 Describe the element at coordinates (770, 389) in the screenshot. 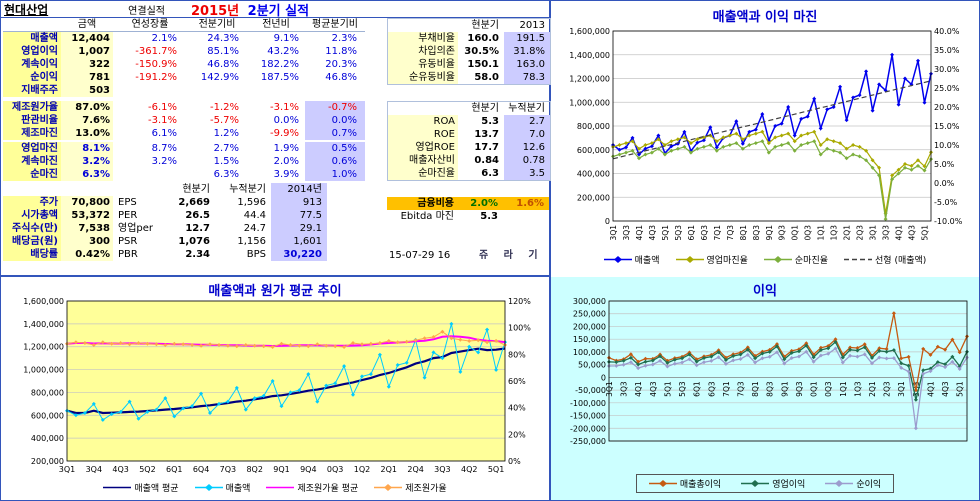

I see `svg-text: 8Q3` at that location.